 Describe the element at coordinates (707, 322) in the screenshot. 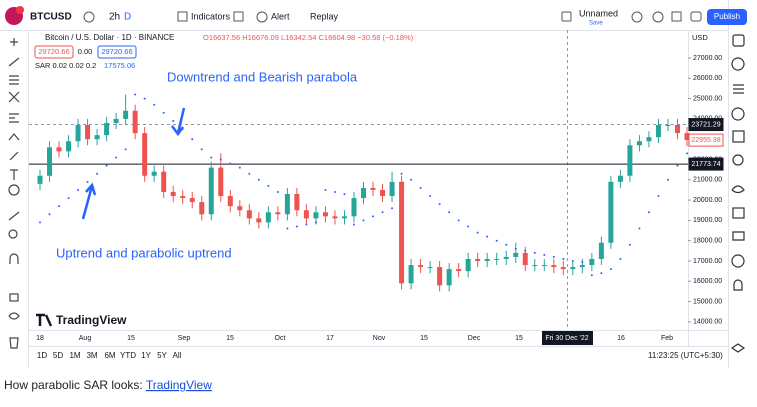

I see `price-label: 14000.00` at that location.